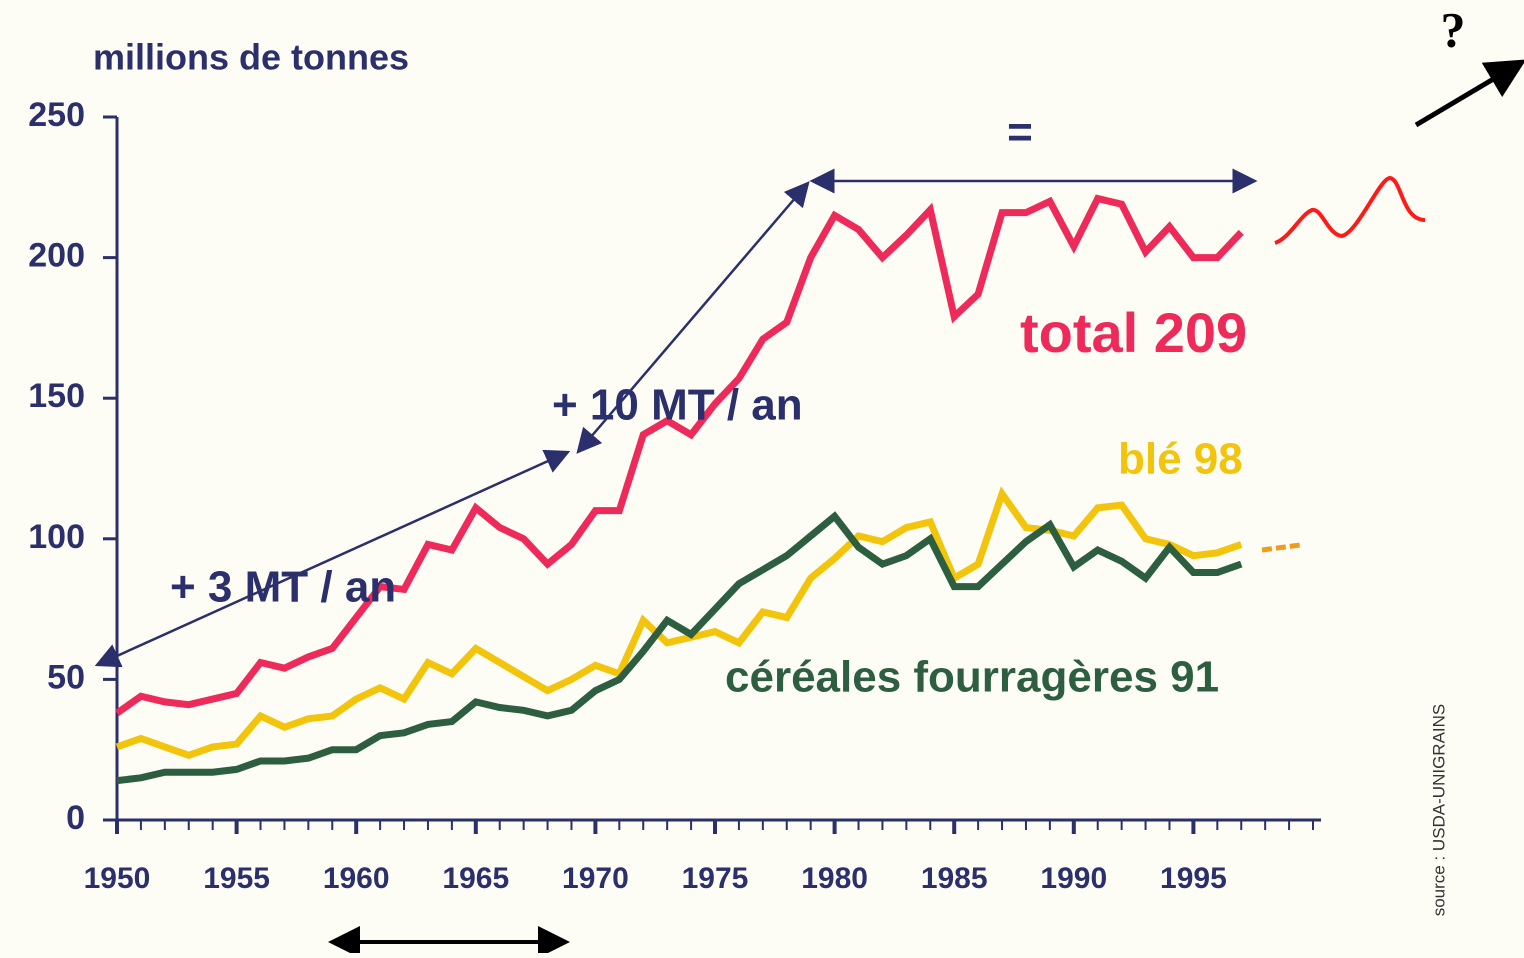 The width and height of the screenshot is (1524, 958). Describe the element at coordinates (1469, 93) in the screenshot. I see `arrow` at that location.